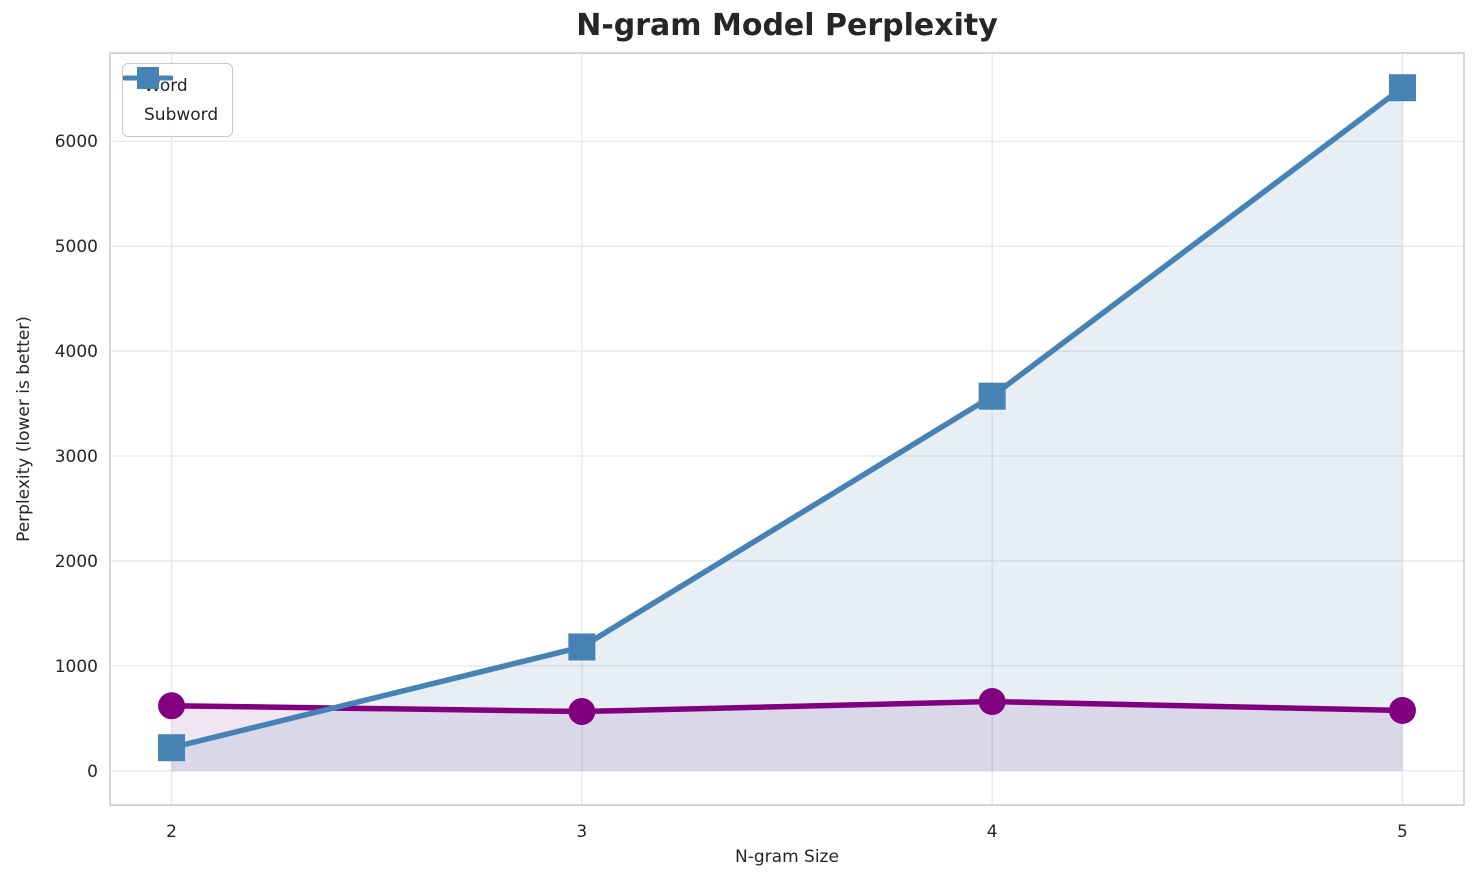 This screenshot has width=1484, height=885. I want to click on x-tick-label: 4, so click(992, 832).